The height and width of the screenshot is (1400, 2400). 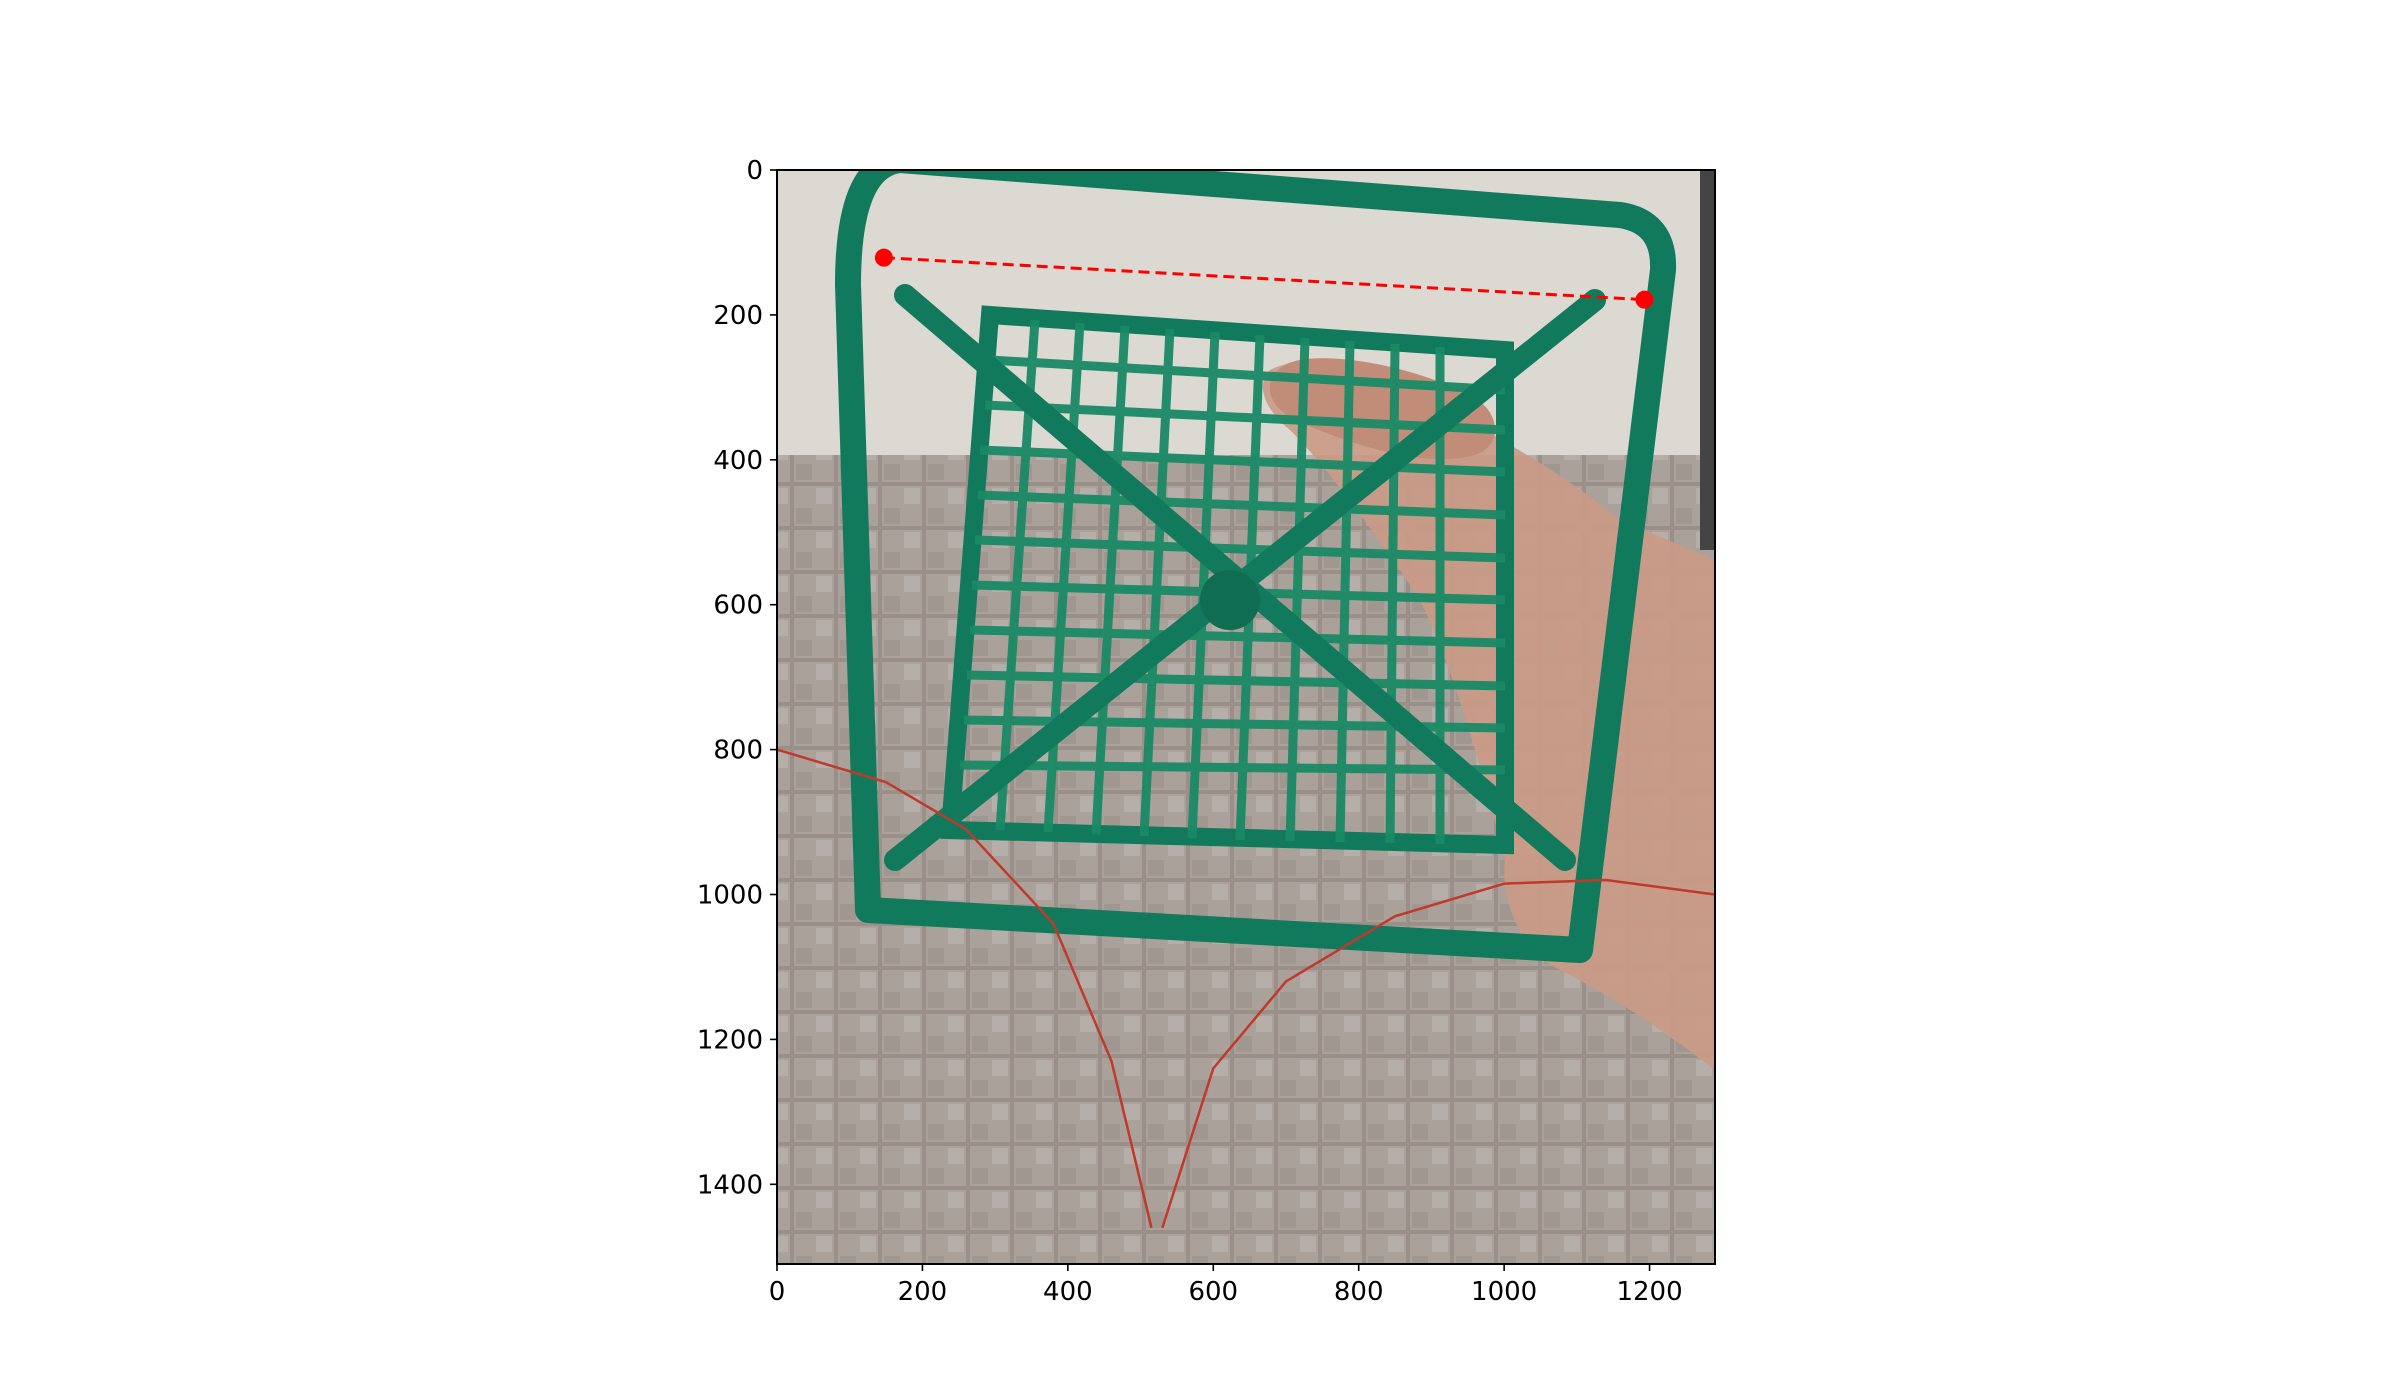 I want to click on x-tick-label: 600, so click(x=1213, y=1292).